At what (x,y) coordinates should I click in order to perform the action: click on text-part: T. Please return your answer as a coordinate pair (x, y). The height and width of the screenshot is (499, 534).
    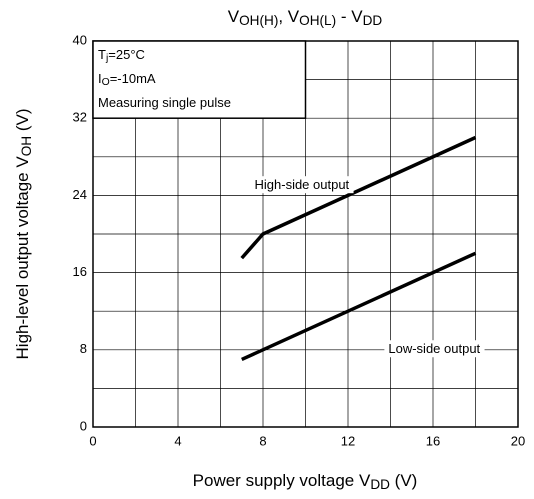
    Looking at the image, I should click on (102, 54).